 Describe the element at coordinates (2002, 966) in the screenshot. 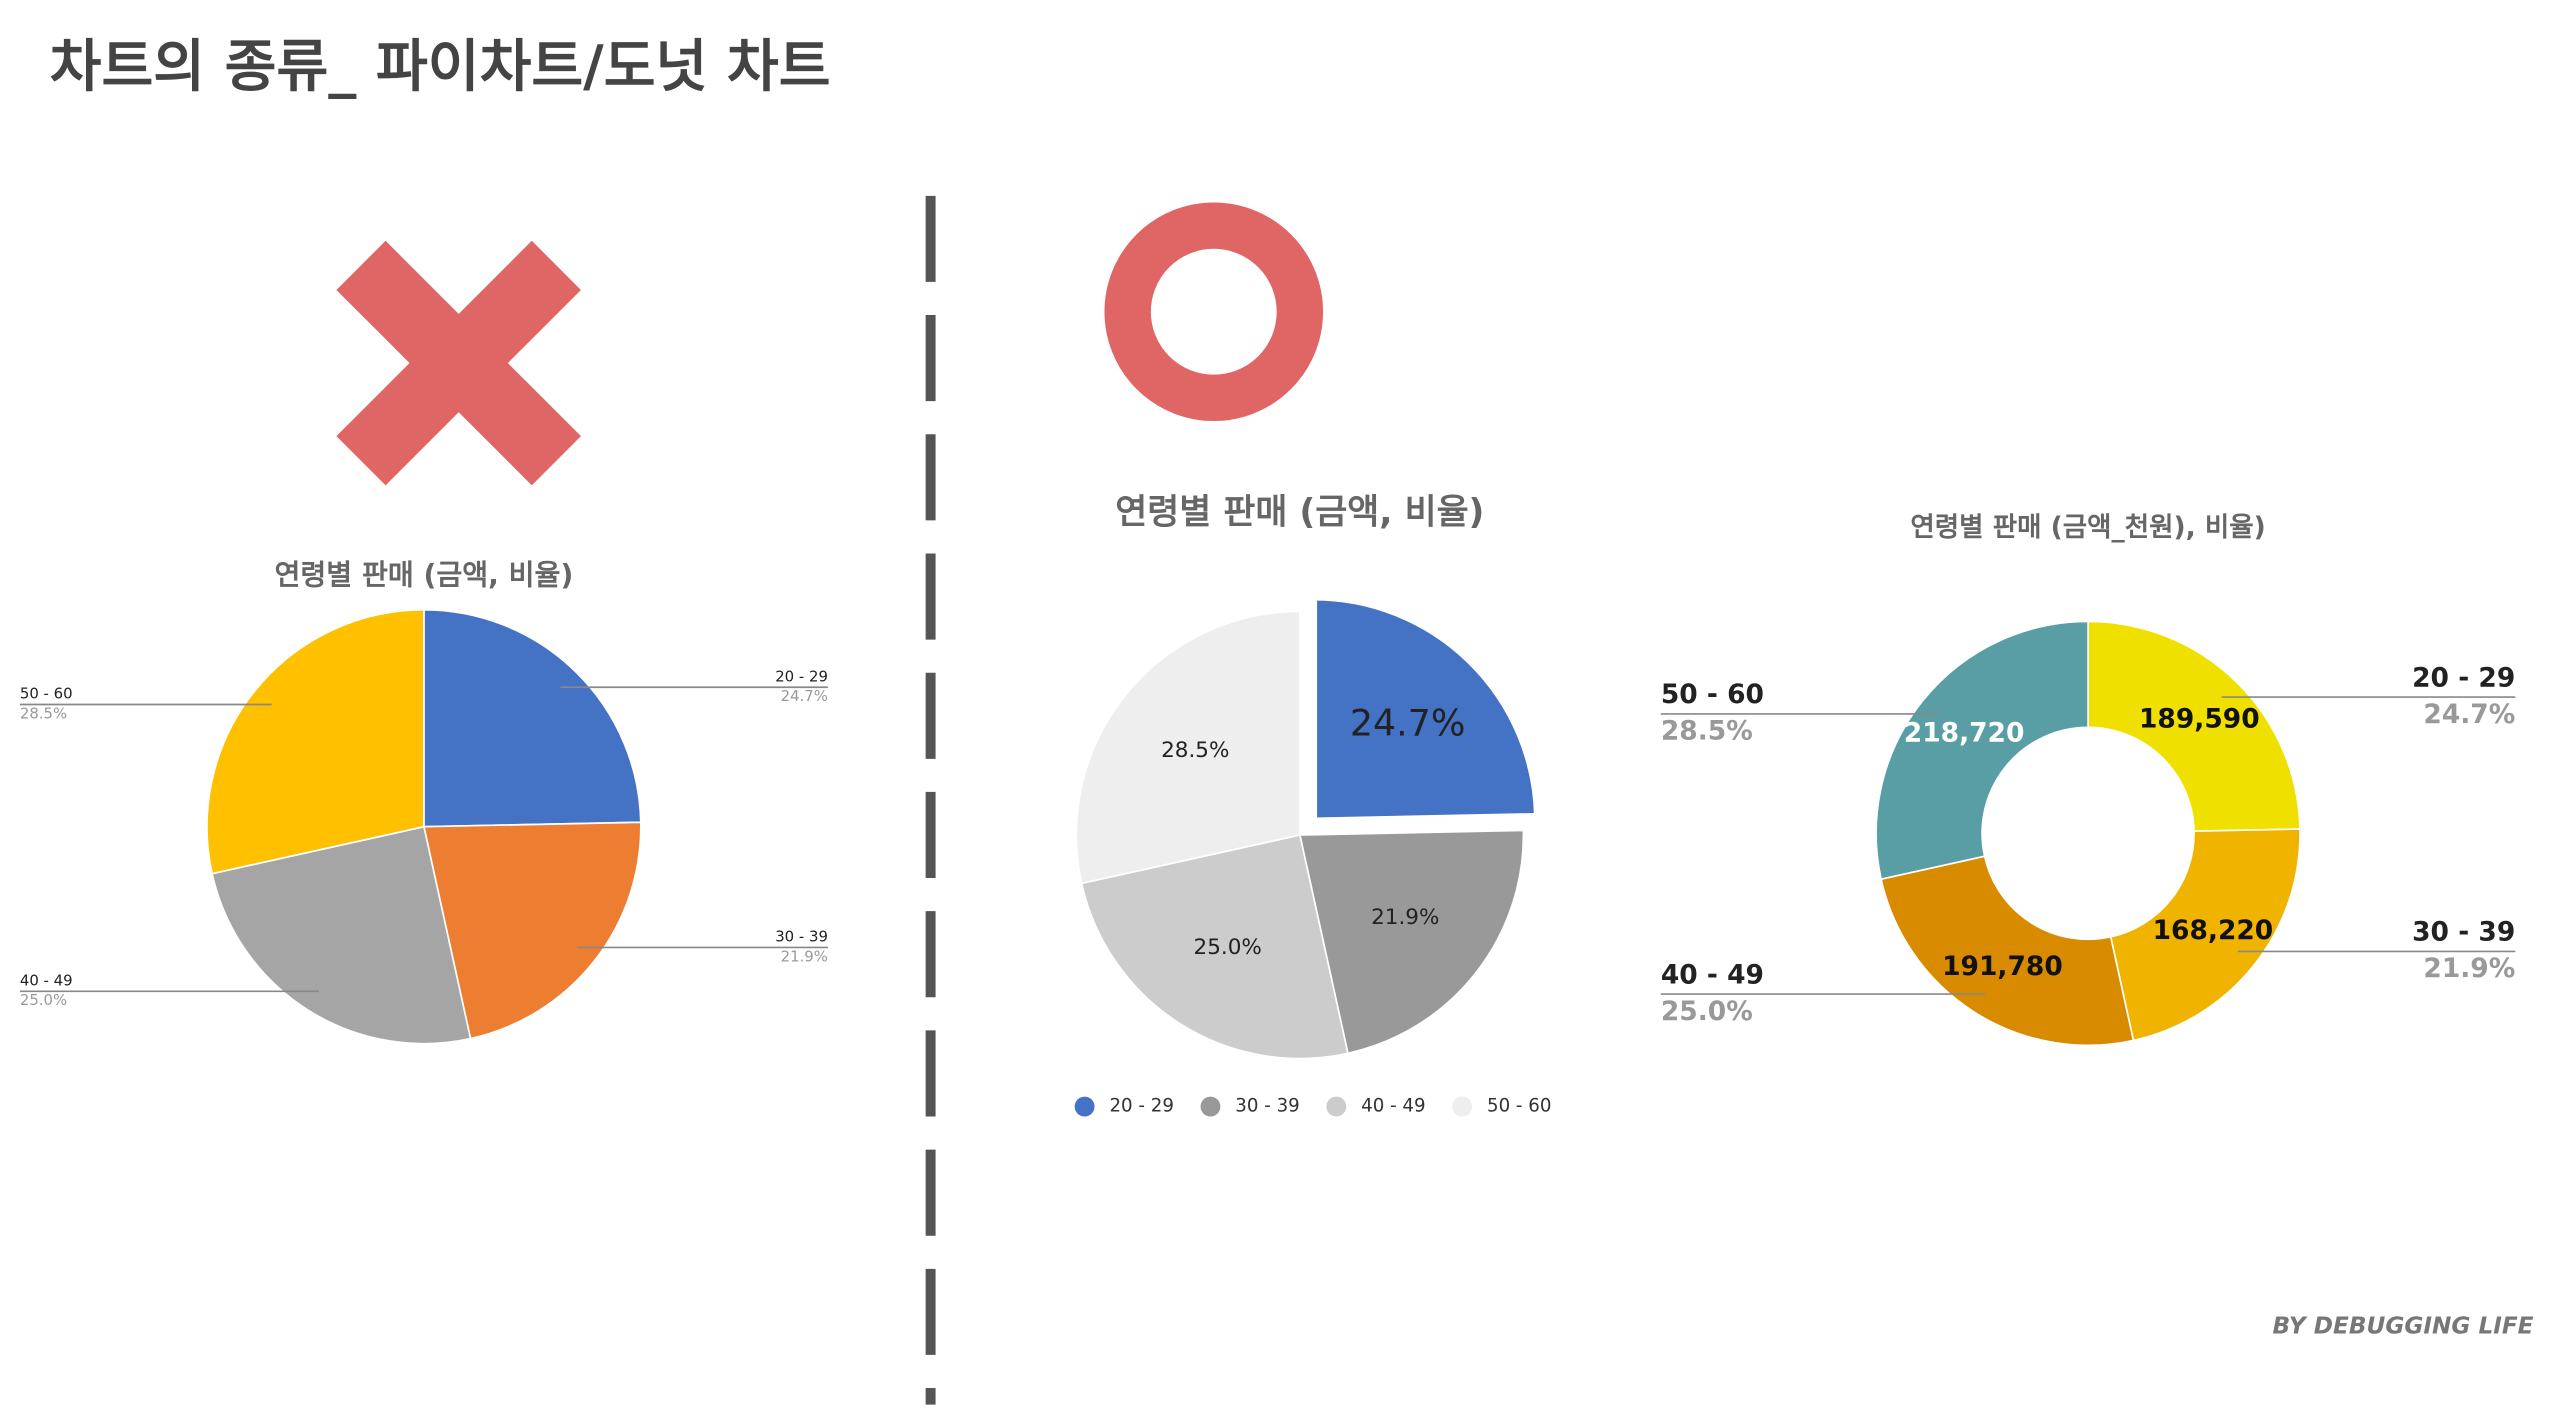

I see `data-label: 191,780` at that location.